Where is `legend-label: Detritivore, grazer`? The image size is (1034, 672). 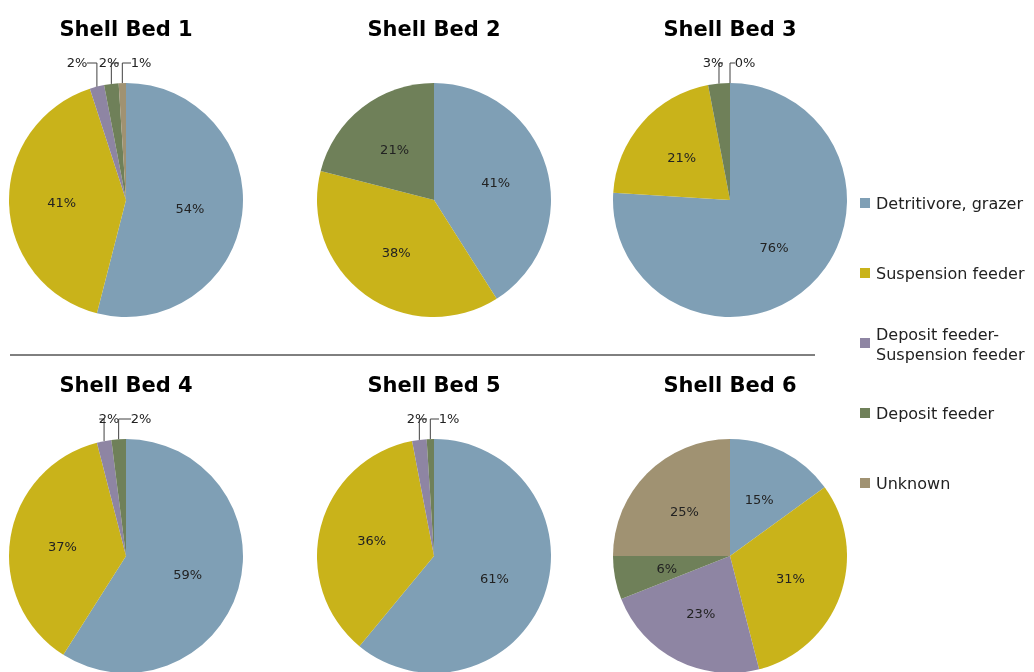
legend-label: Detritivore, grazer is located at coordinates (950, 203).